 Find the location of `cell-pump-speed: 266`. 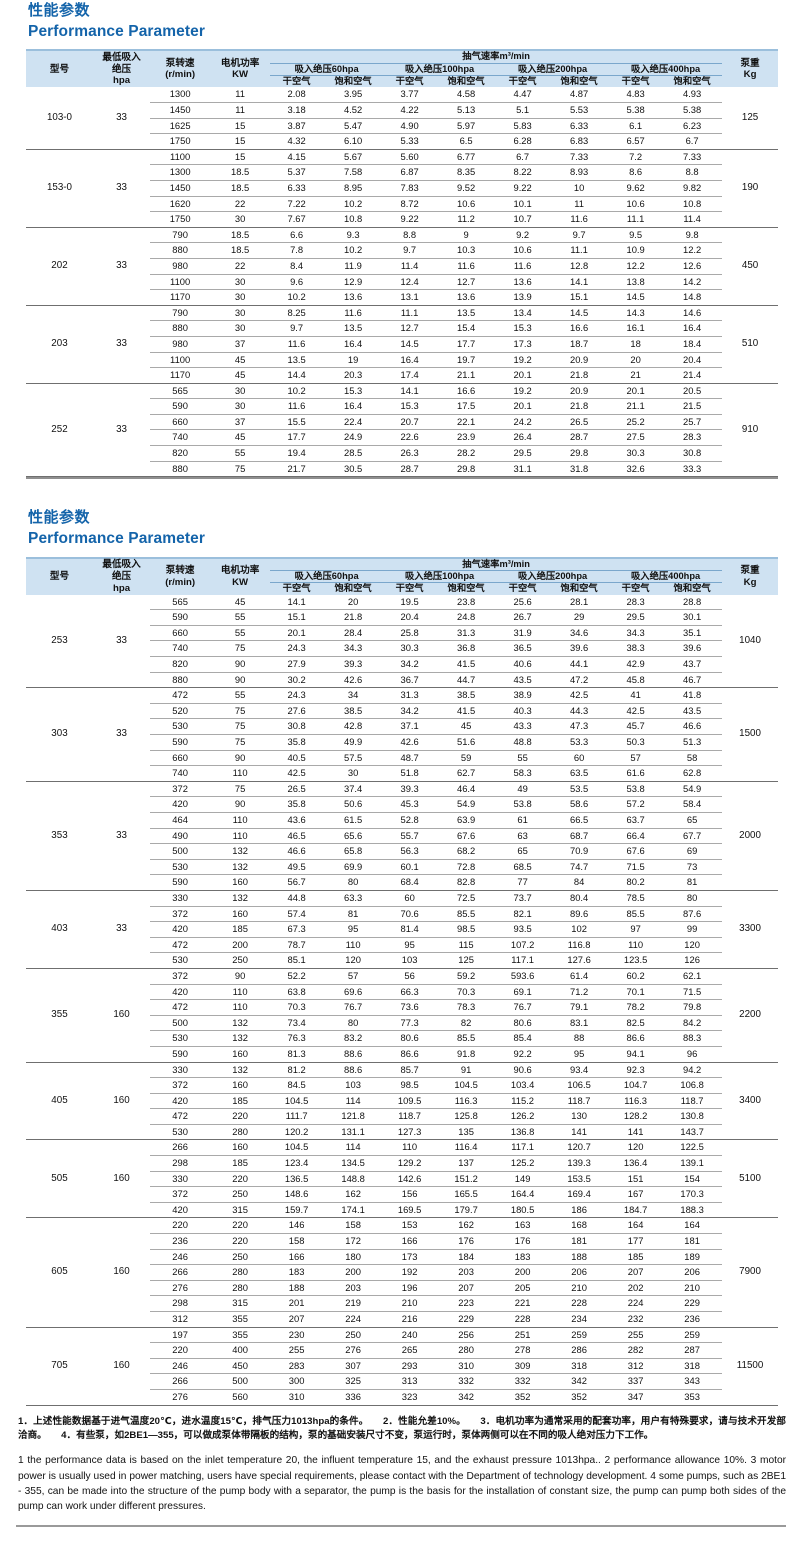

cell-pump-speed: 266 is located at coordinates (180, 1381).